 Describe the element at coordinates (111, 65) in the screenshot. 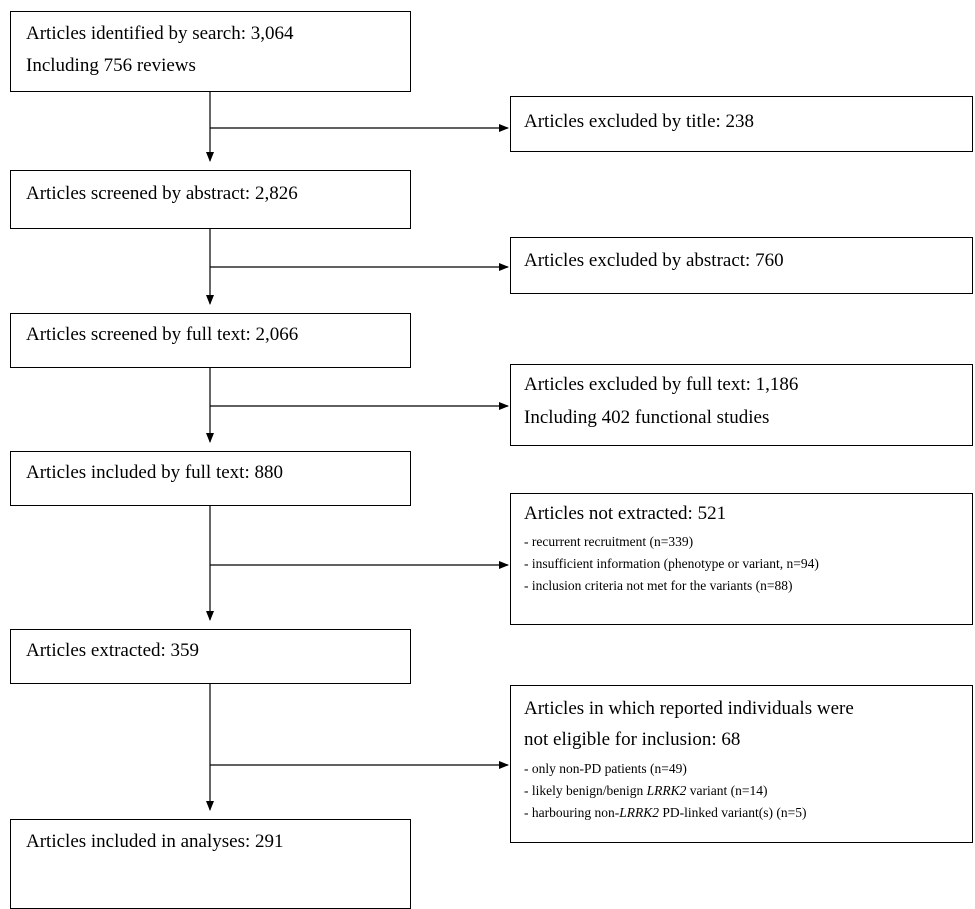

I see `identified-line2: Including 756 reviews` at that location.